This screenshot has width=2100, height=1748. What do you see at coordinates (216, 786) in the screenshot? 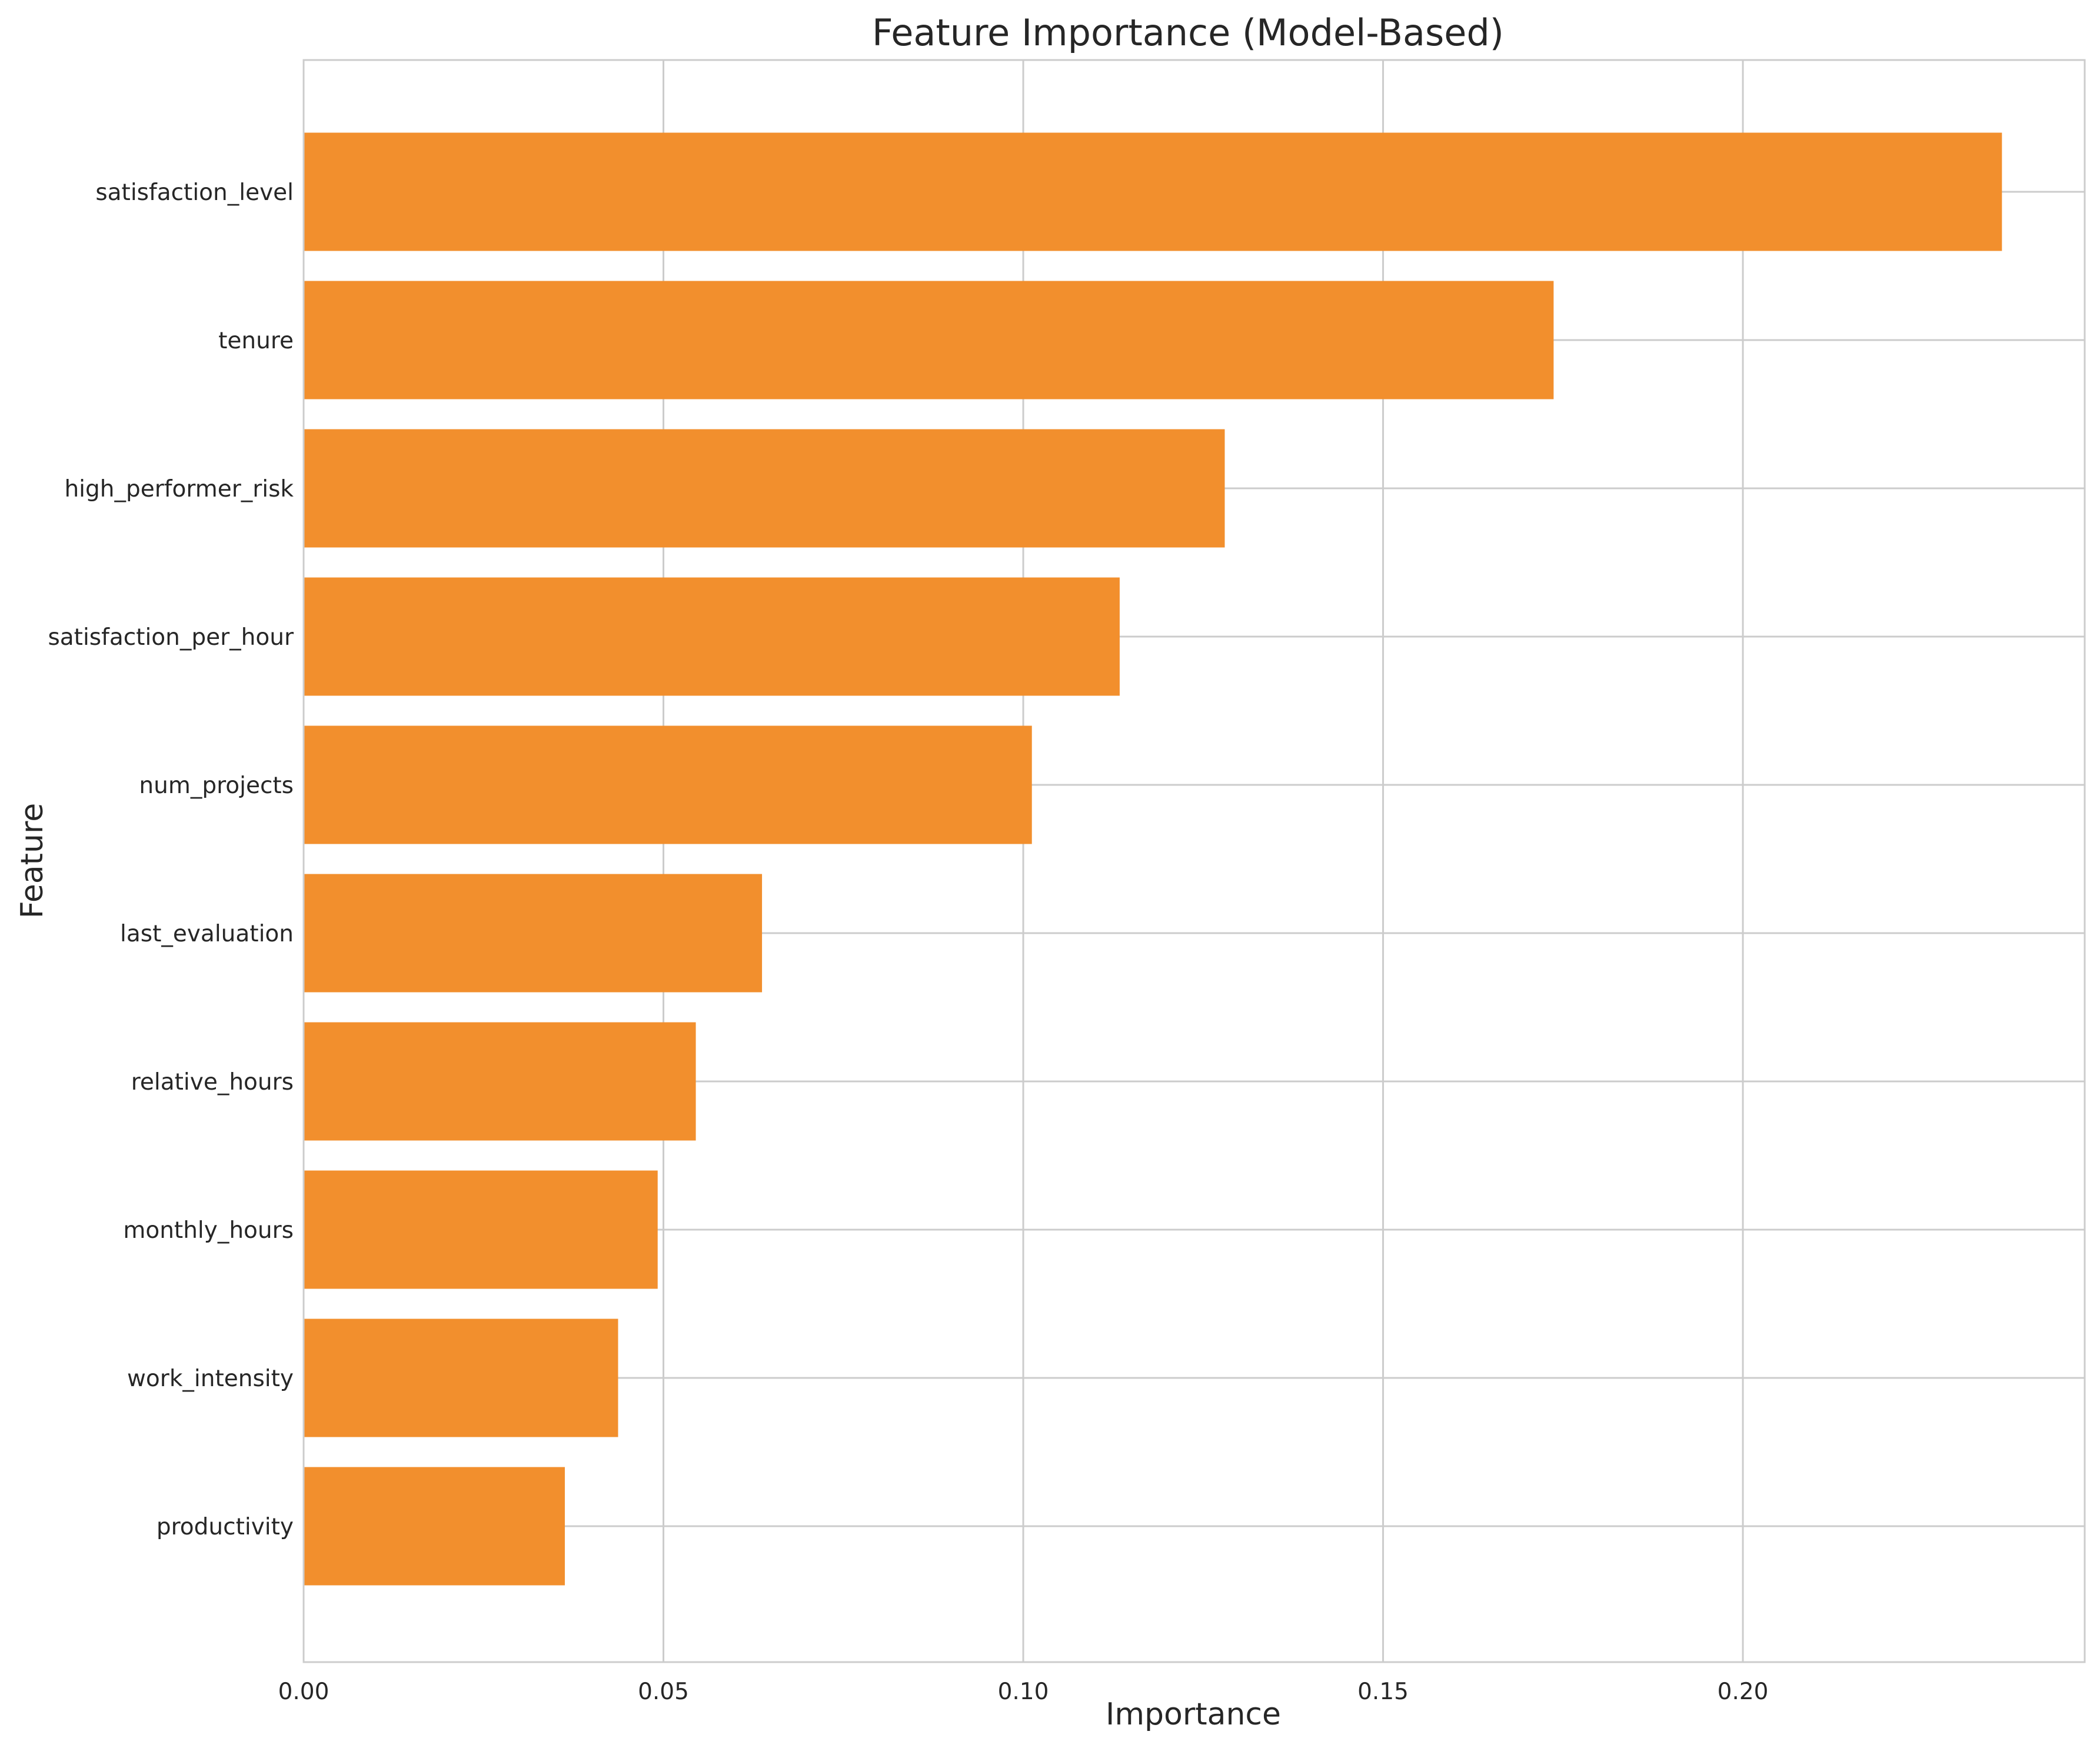
I see `y-tick-label: num_projects` at bounding box center [216, 786].